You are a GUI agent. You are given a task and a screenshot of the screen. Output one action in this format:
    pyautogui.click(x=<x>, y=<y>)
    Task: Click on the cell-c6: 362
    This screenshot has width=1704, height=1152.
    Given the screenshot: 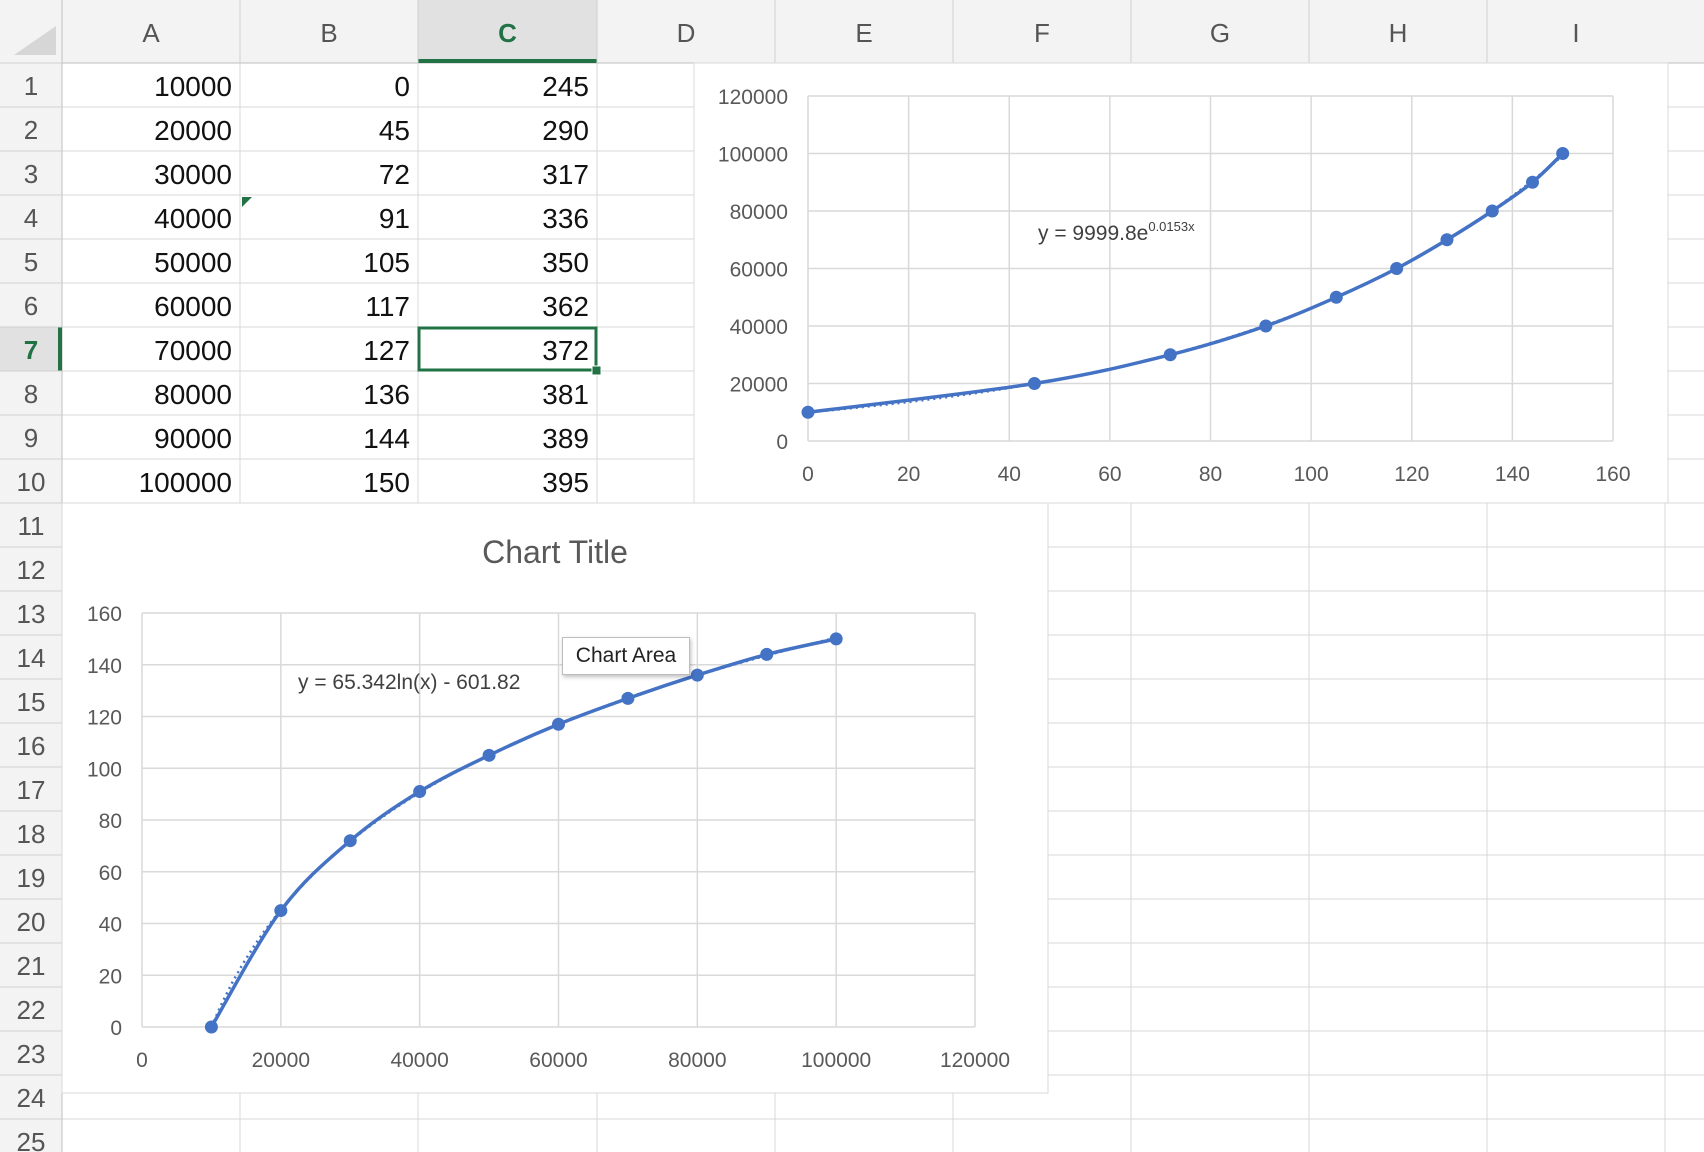 What is the action you would take?
    pyautogui.click(x=565, y=306)
    